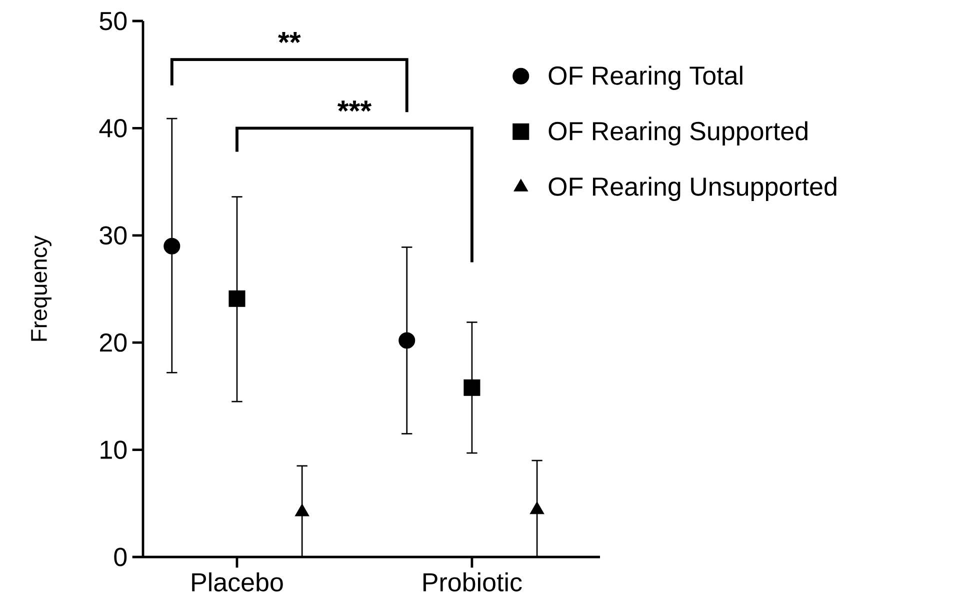  Describe the element at coordinates (113, 128) in the screenshot. I see `y-tick-label: 40` at that location.